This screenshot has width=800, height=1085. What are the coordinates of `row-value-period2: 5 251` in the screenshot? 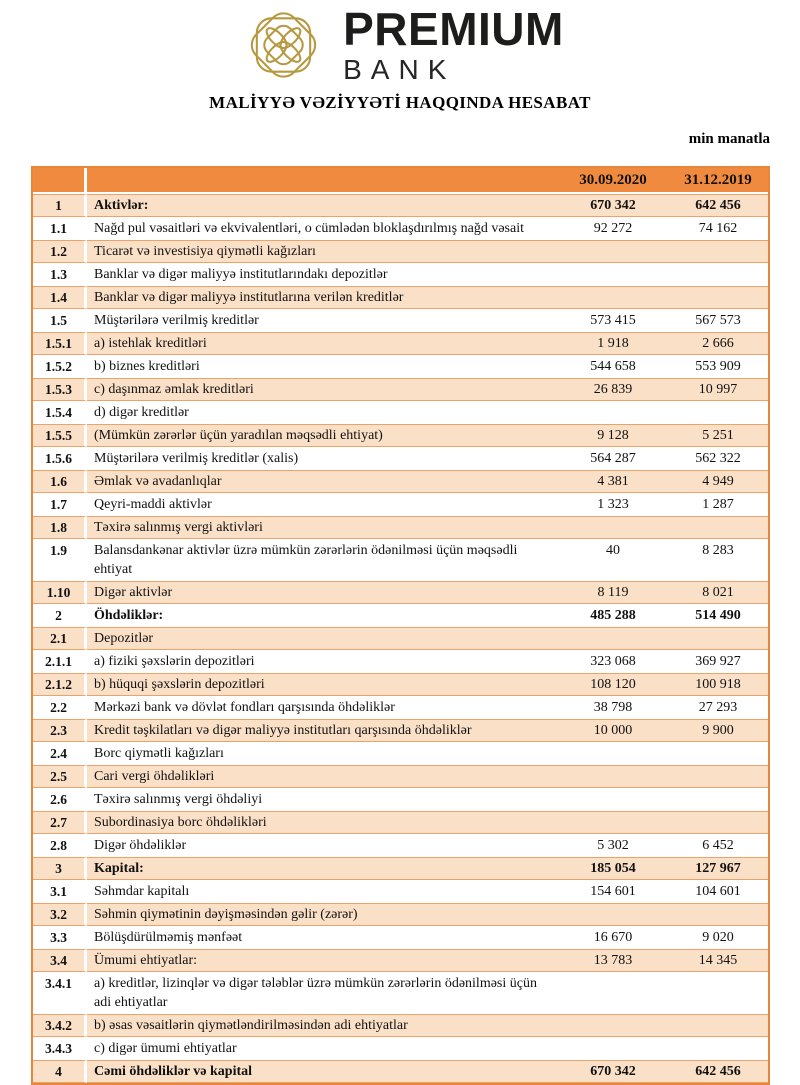 It's located at (718, 435).